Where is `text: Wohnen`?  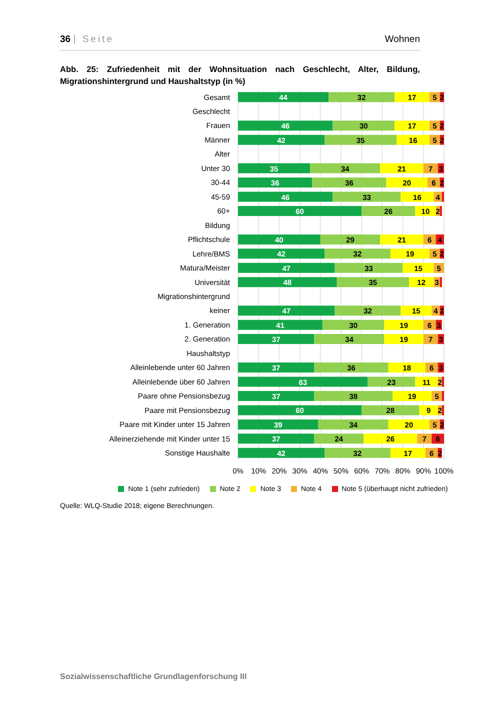 text: Wohnen is located at coordinates (402, 39).